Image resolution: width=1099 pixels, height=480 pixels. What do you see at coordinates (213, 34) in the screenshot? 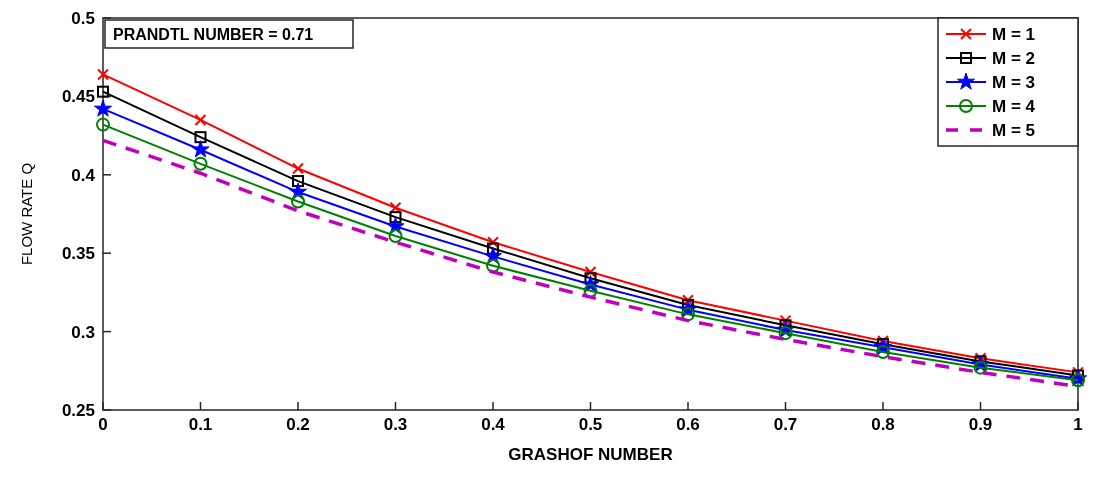
I see `annotation: PRANDTL NUMBER = 0.71` at bounding box center [213, 34].